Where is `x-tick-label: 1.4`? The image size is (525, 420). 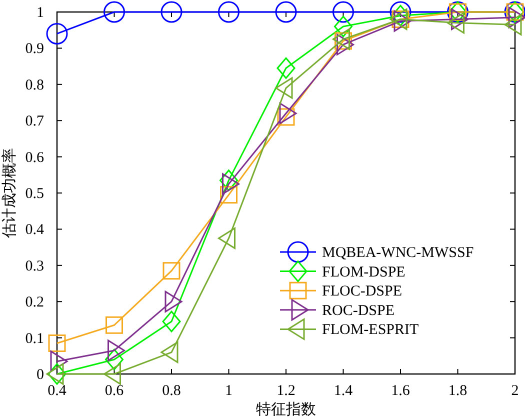
x-tick-label: 1.4 is located at coordinates (344, 391).